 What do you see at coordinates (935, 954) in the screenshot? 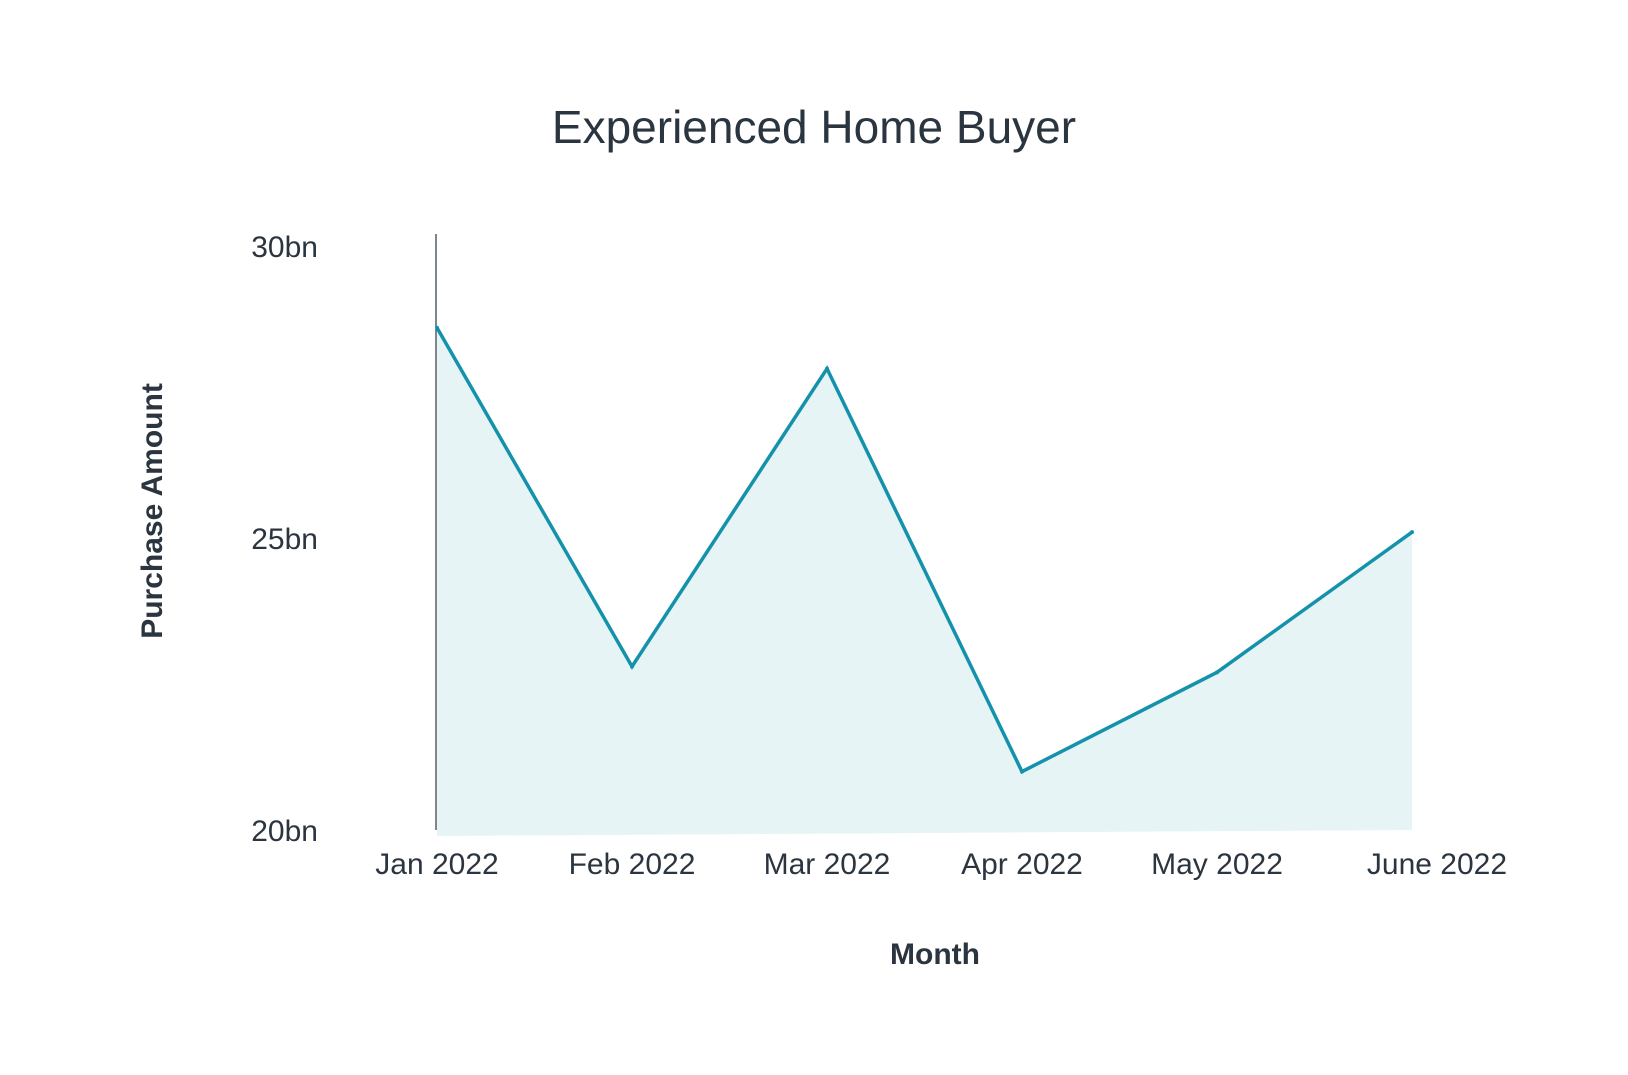
I see `x-axis-title: Month` at bounding box center [935, 954].